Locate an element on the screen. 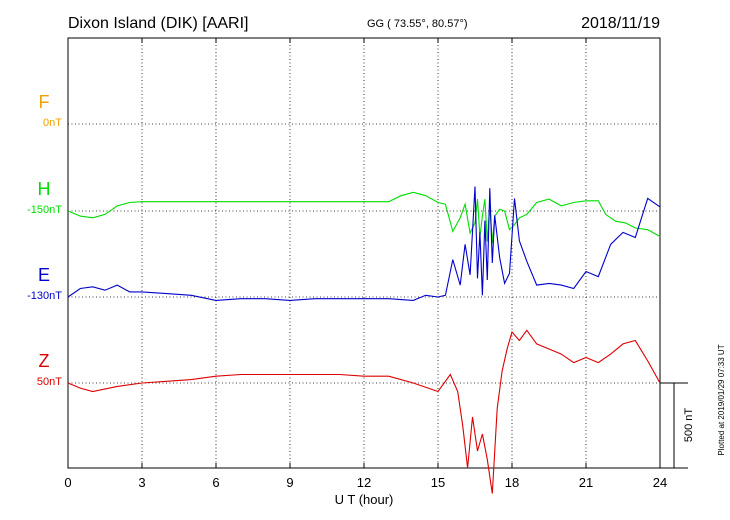 This screenshot has width=730, height=520. scale-label: 500 nT is located at coordinates (689, 425).